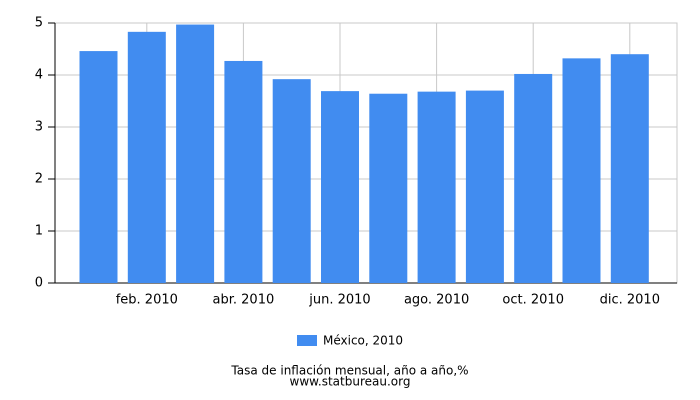  Describe the element at coordinates (147, 300) in the screenshot. I see `x-tick-label: feb. 2010` at that location.